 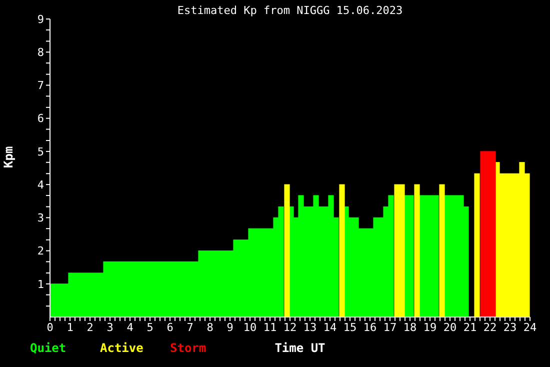 What do you see at coordinates (390, 327) in the screenshot?
I see `x-tick-label: 17` at bounding box center [390, 327].